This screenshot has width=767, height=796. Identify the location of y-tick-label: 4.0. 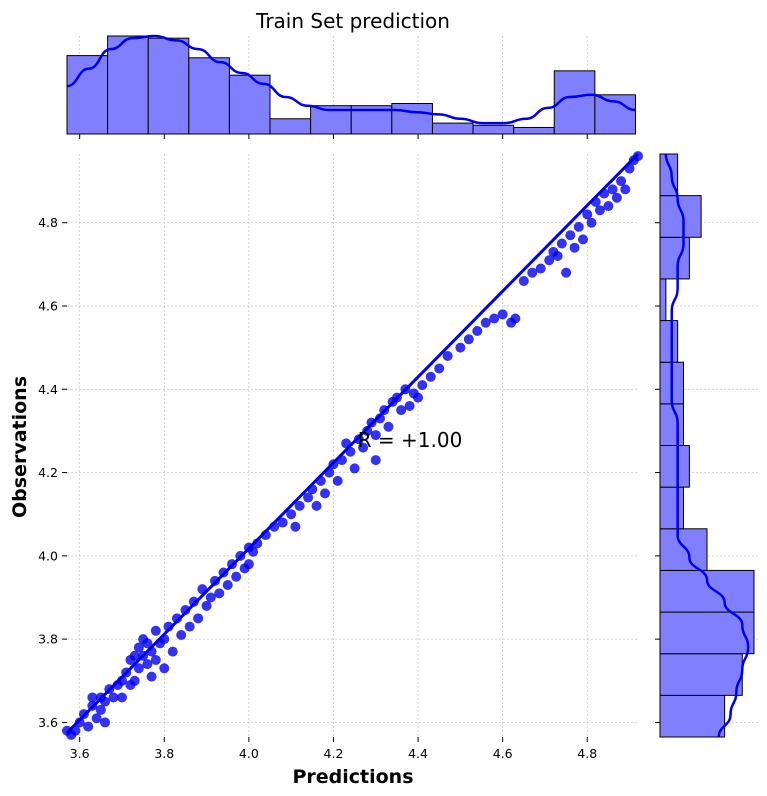
(48, 555).